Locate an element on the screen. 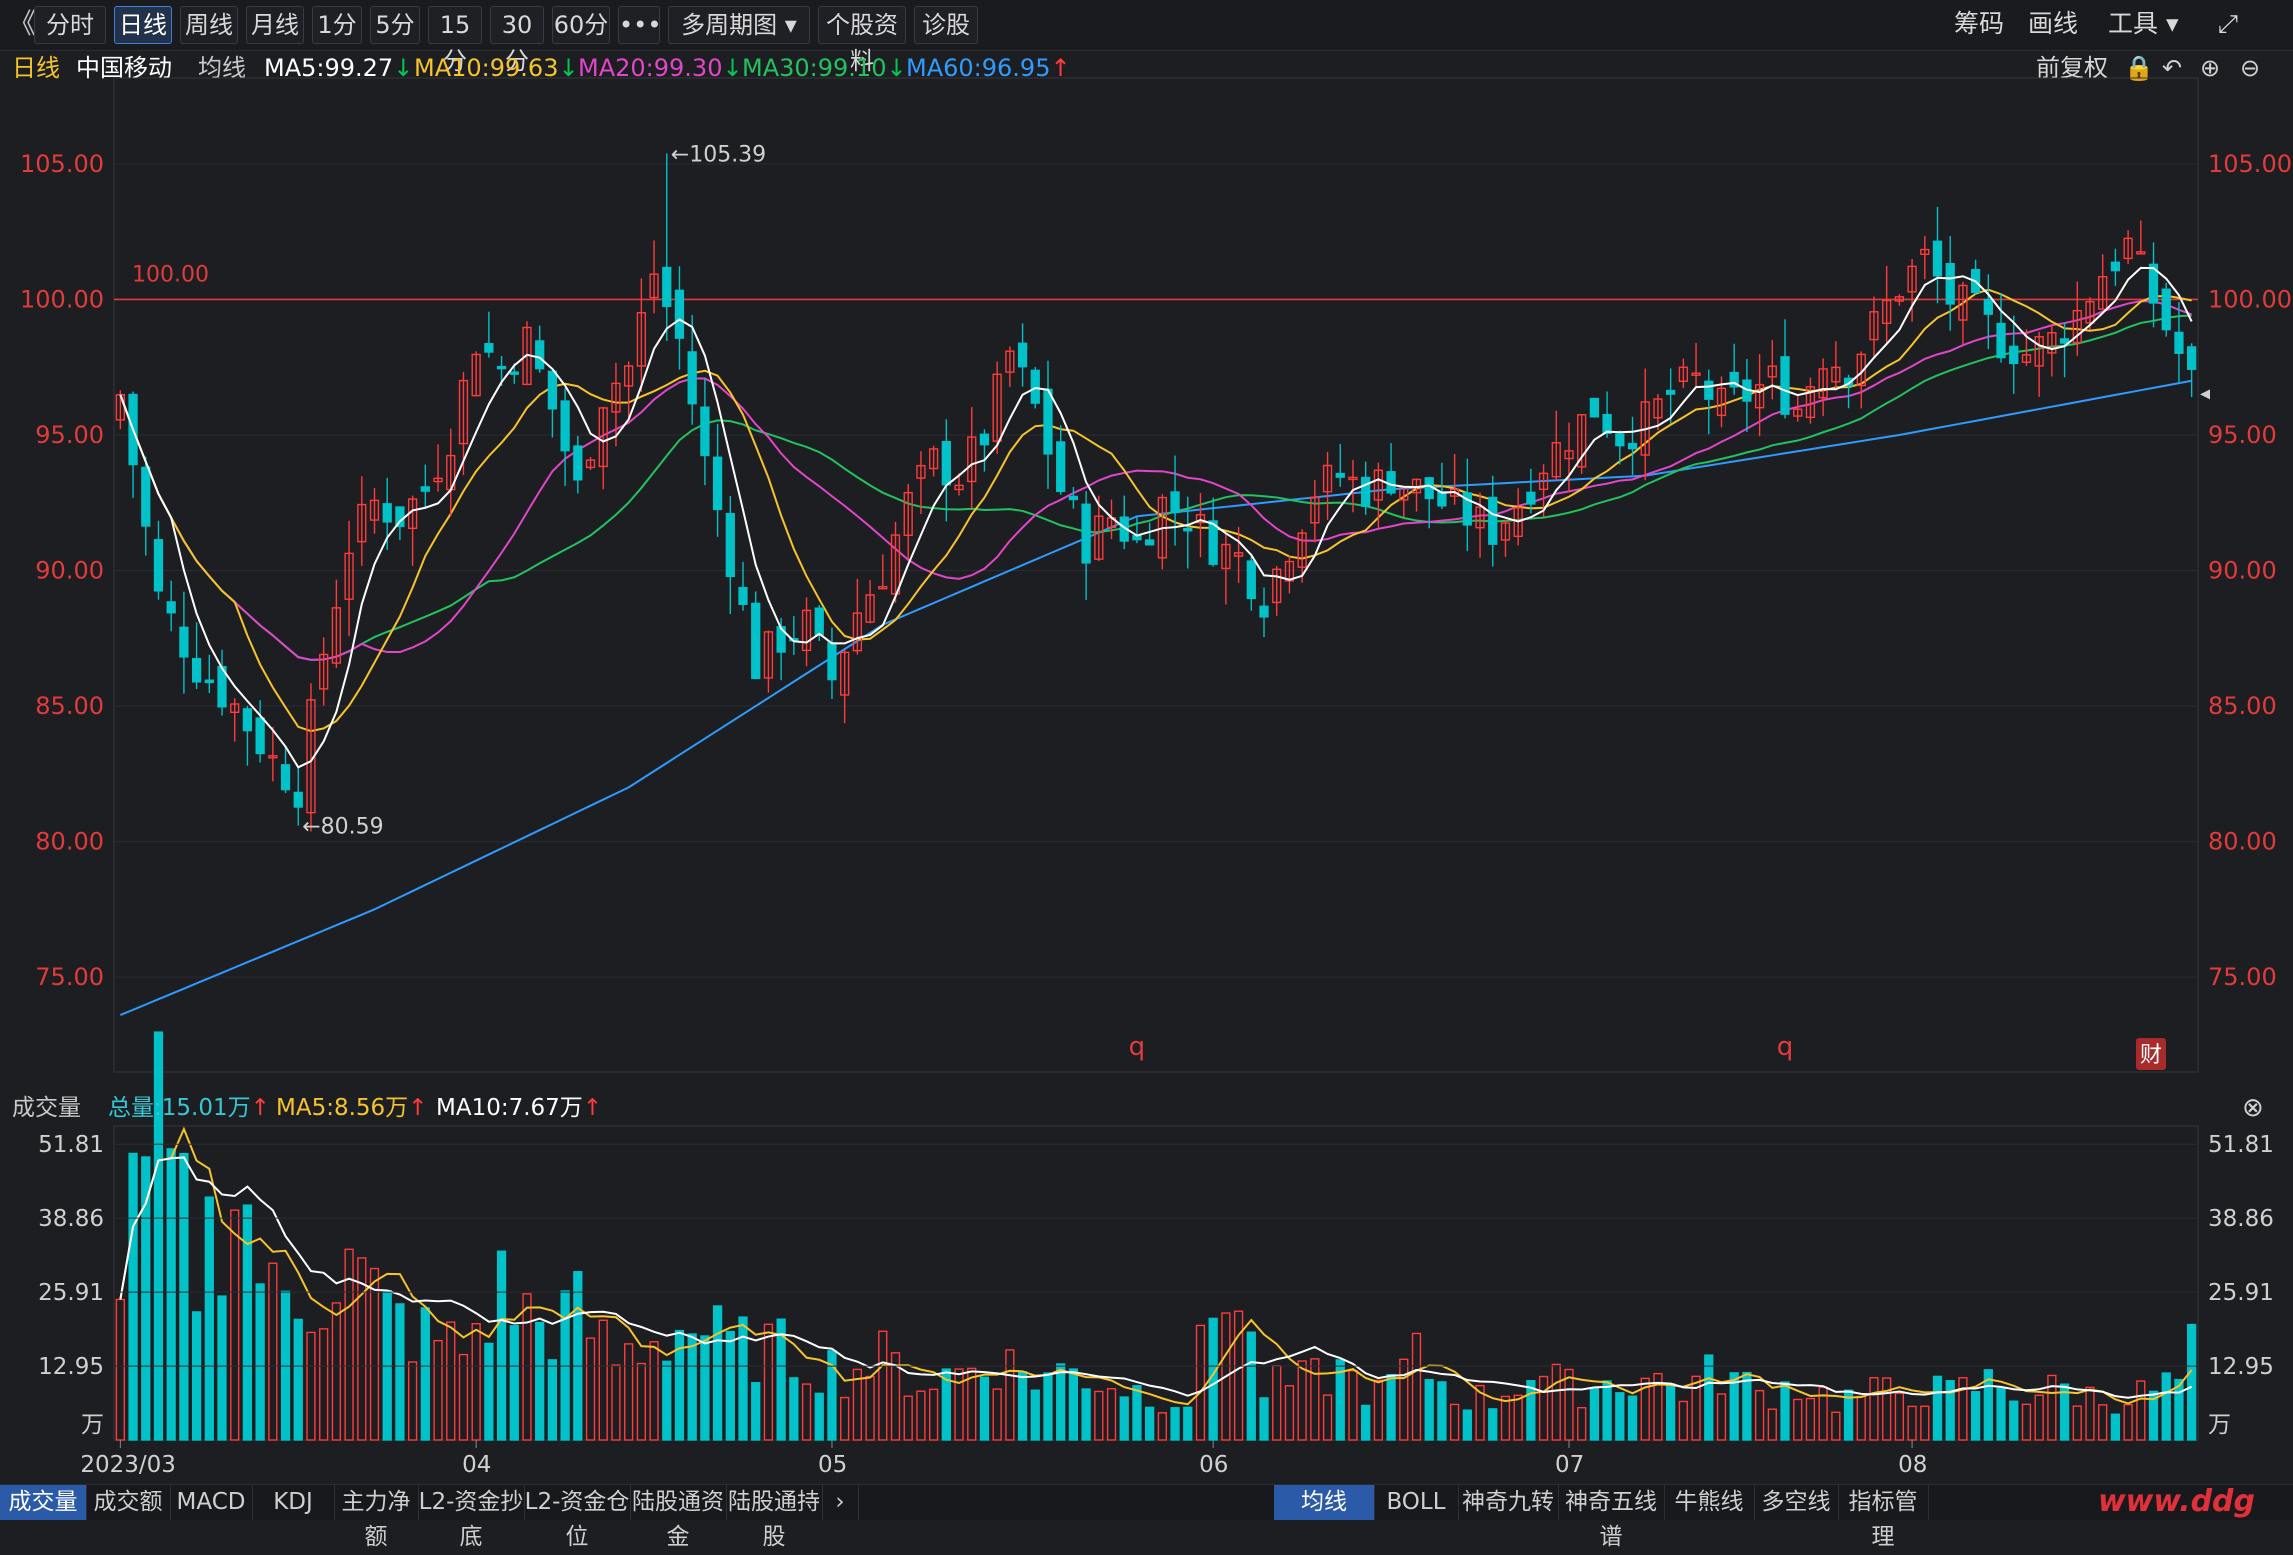 This screenshot has height=1555, width=2293. period-tab-11: 个股资料 is located at coordinates (862, 40).